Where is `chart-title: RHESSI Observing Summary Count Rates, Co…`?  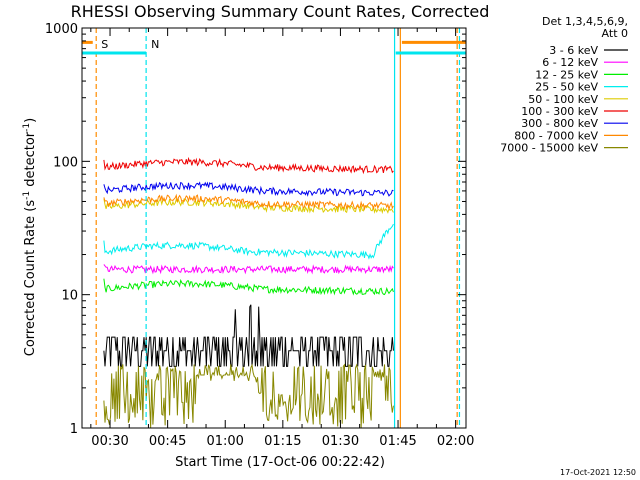
chart-title: RHESSI Observing Summary Count Rates, Co… is located at coordinates (280, 11).